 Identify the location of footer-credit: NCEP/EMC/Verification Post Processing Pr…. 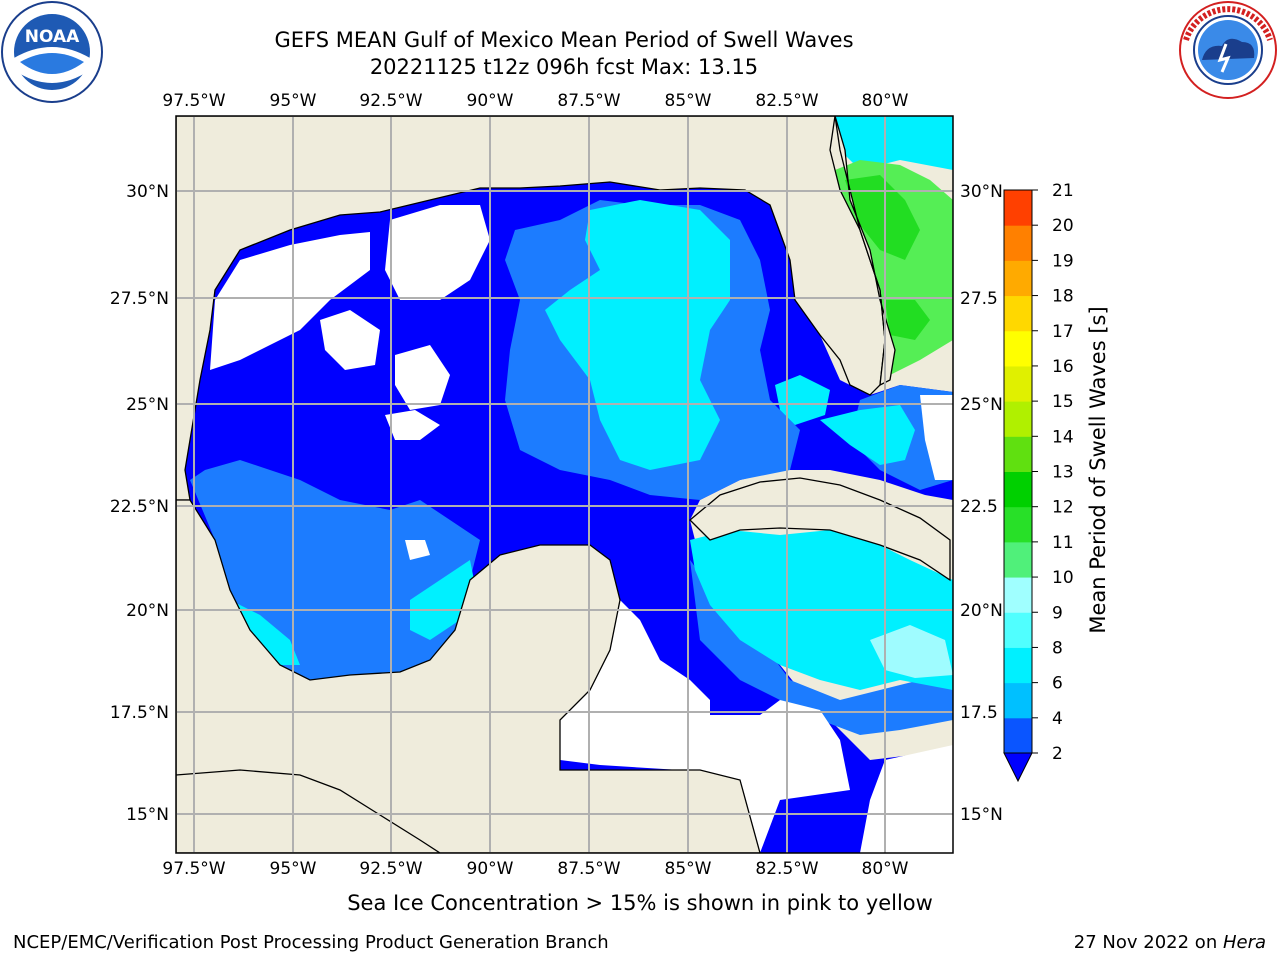
(311, 942).